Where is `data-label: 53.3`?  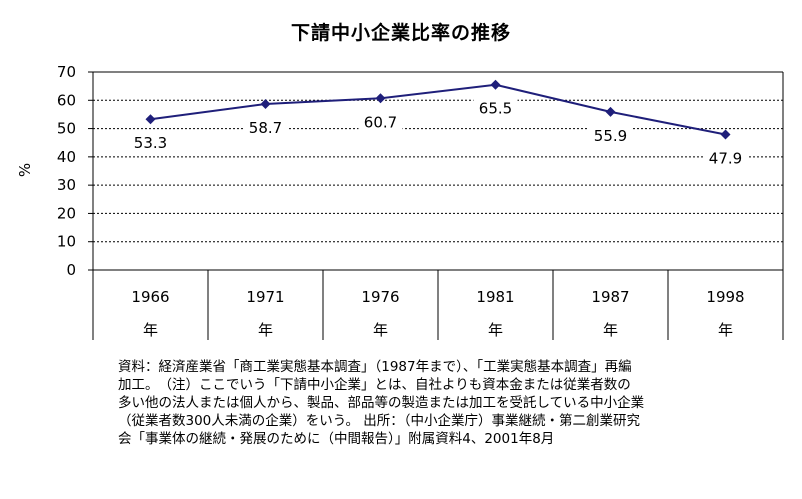 data-label: 53.3 is located at coordinates (150, 143).